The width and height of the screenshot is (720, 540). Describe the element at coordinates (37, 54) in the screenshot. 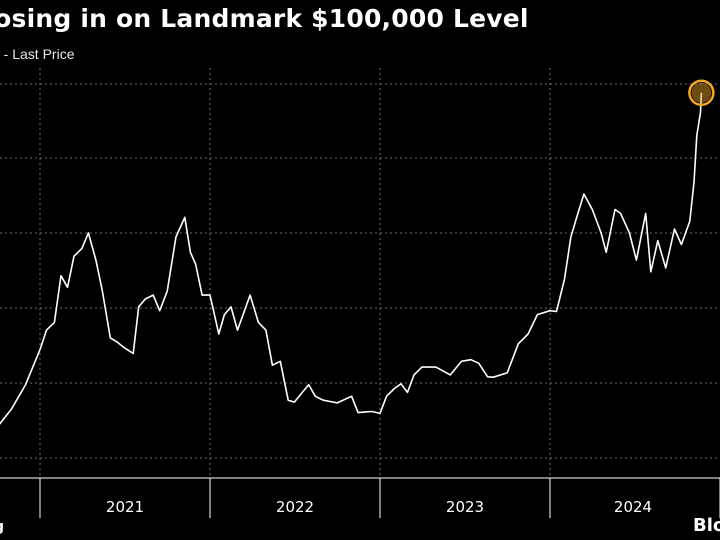

I see `chart-subtitle: e - Last Price` at that location.